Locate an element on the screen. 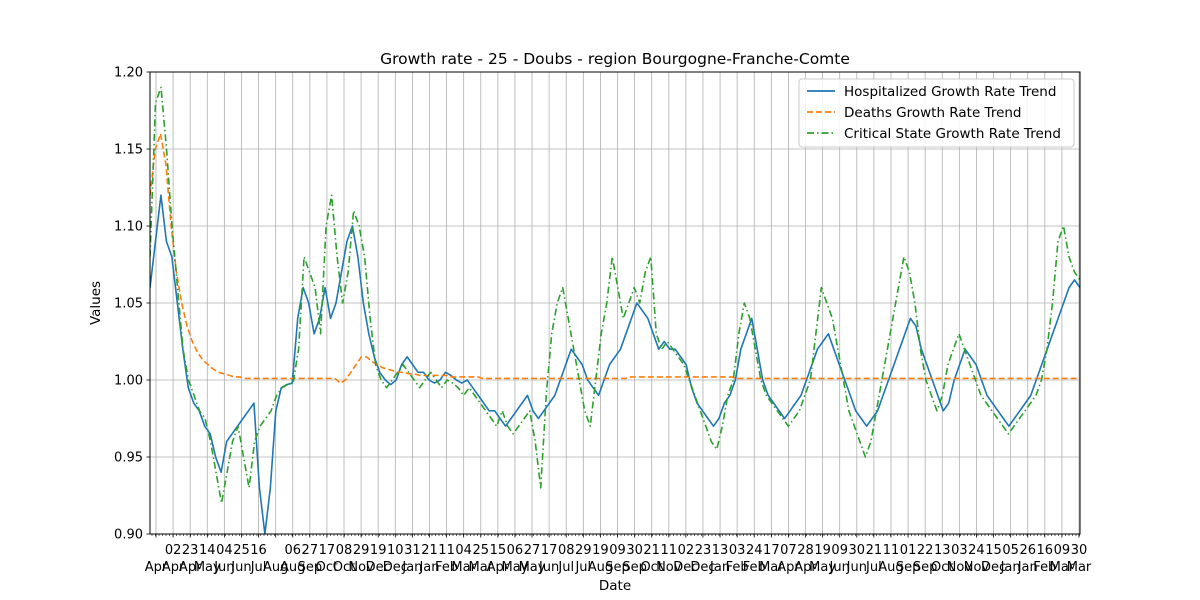 The height and width of the screenshot is (600, 1200). y-tick-label: 1.20 is located at coordinates (128, 73).